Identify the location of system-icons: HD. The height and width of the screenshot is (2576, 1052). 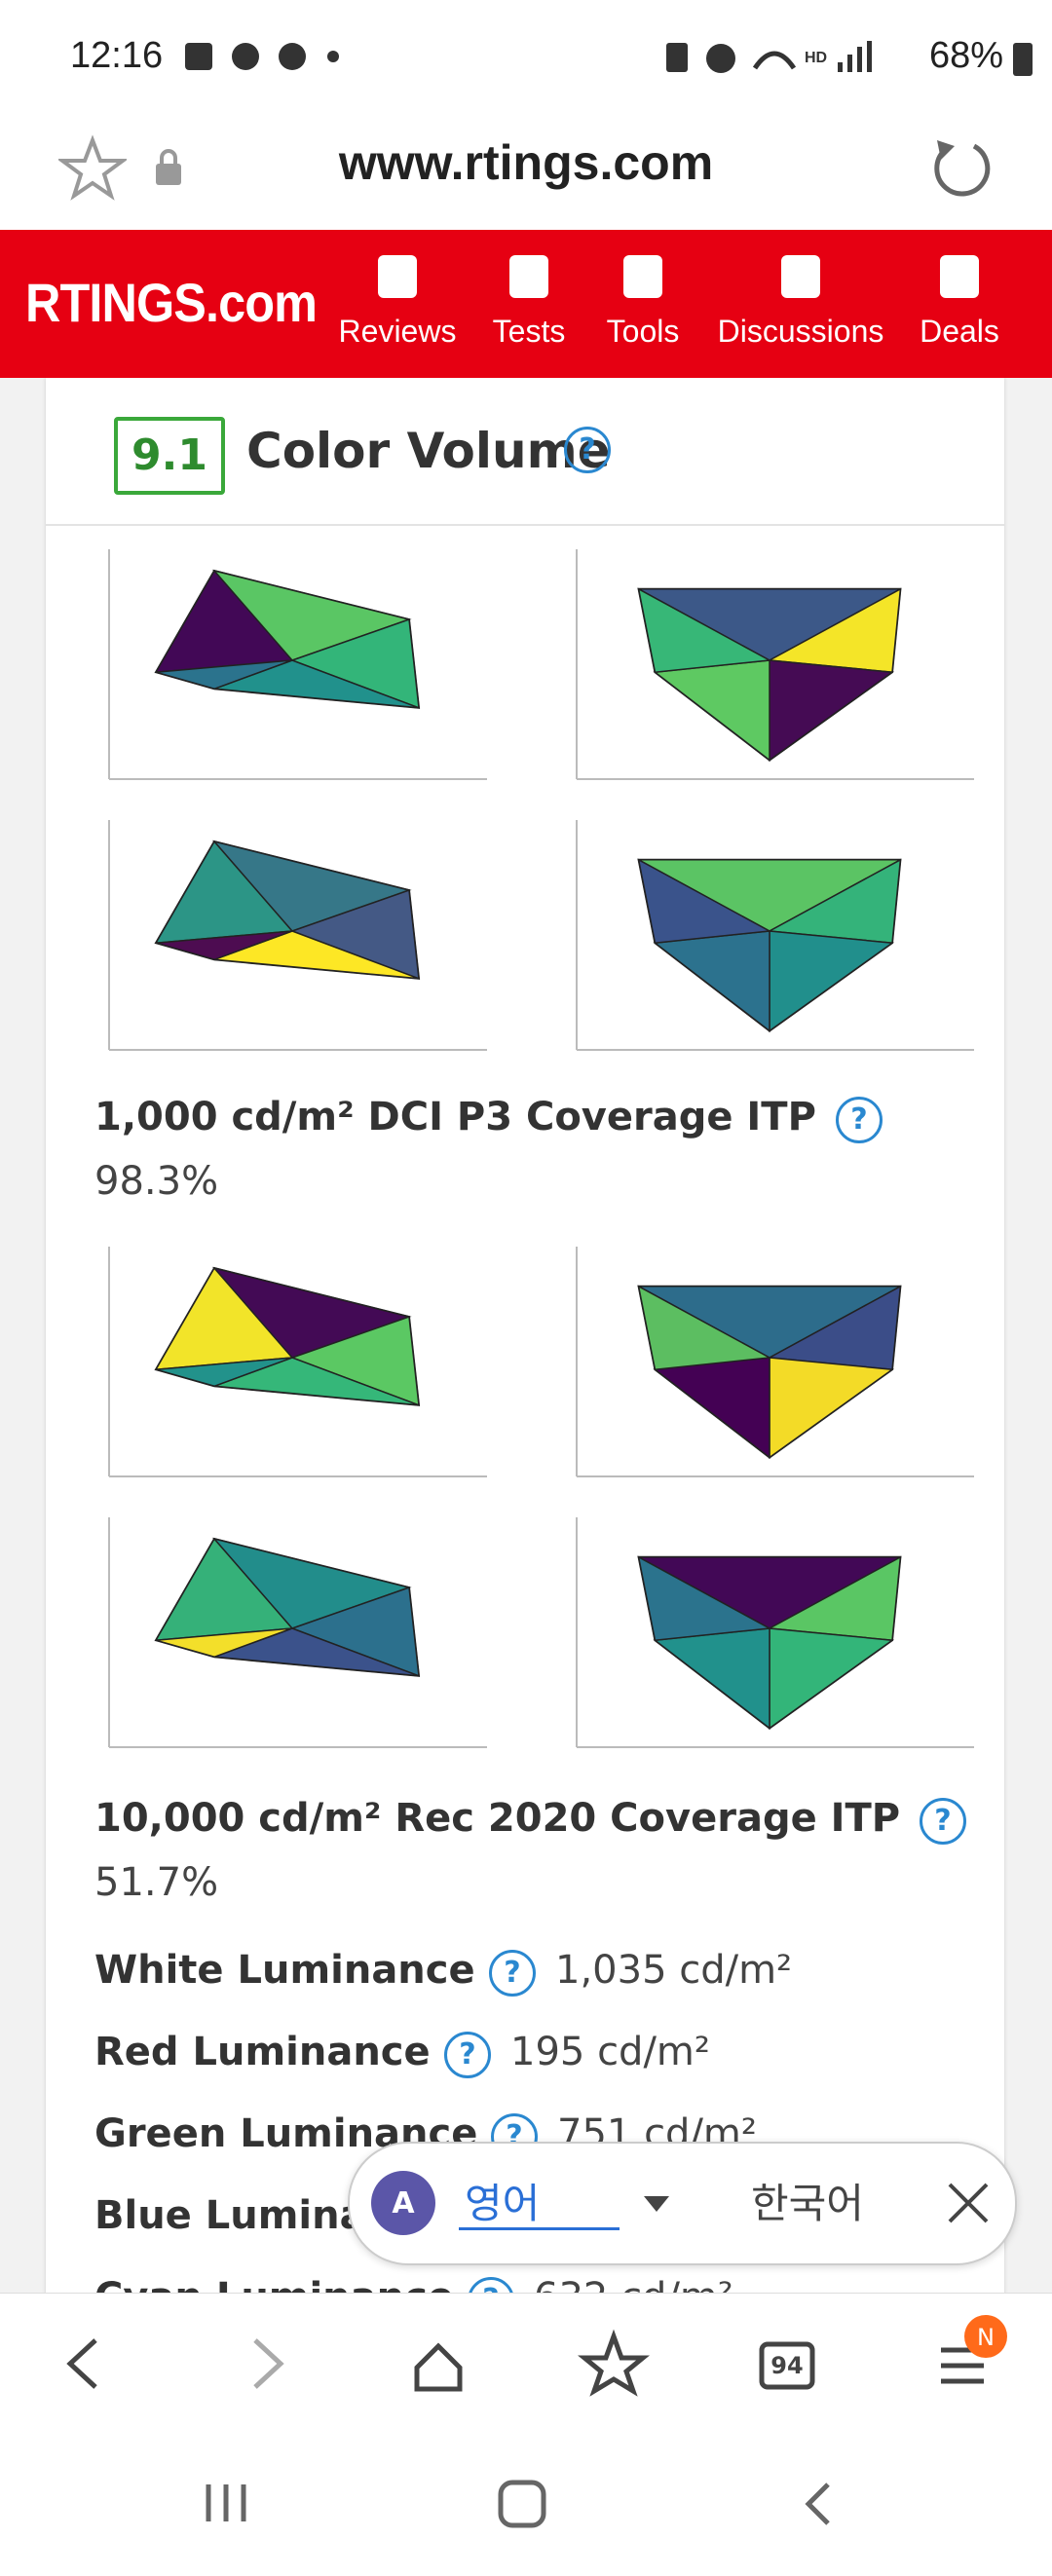
(769, 57).